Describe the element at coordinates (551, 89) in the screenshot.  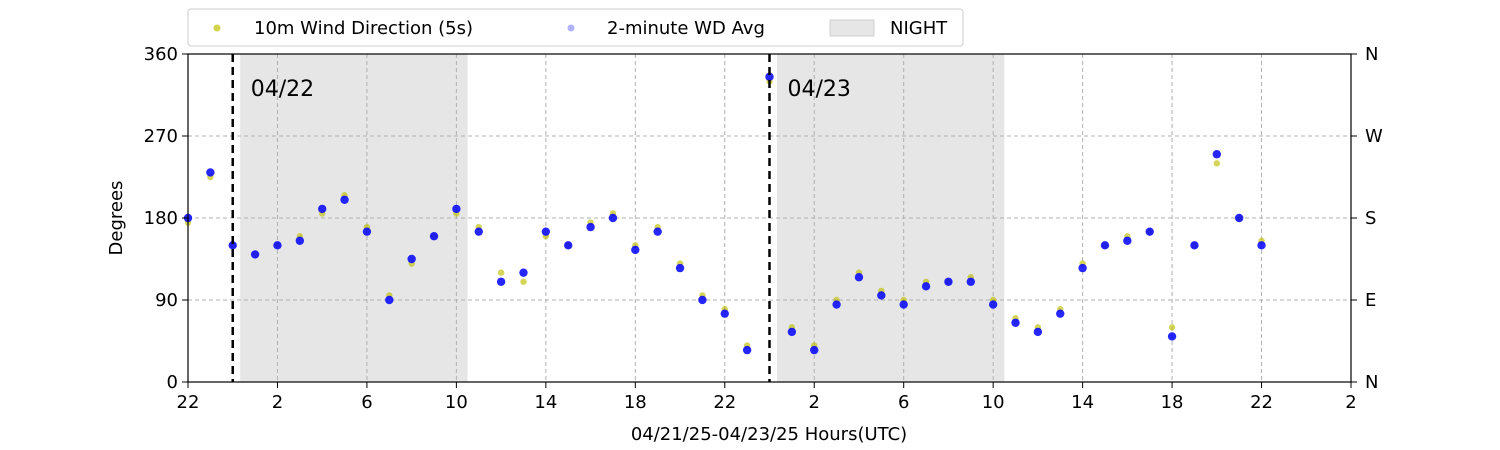
I see `day-labels: 04/22 04/23` at that location.